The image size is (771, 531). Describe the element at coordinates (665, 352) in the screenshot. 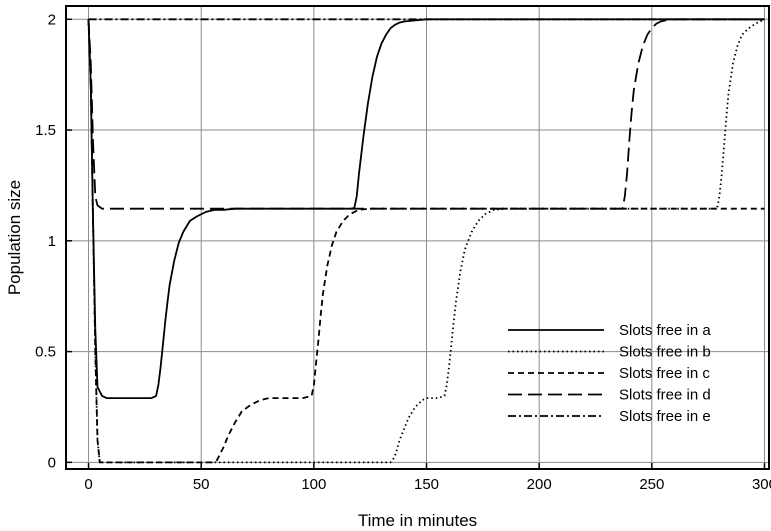

I see `legend-label: Slots free in b` at that location.